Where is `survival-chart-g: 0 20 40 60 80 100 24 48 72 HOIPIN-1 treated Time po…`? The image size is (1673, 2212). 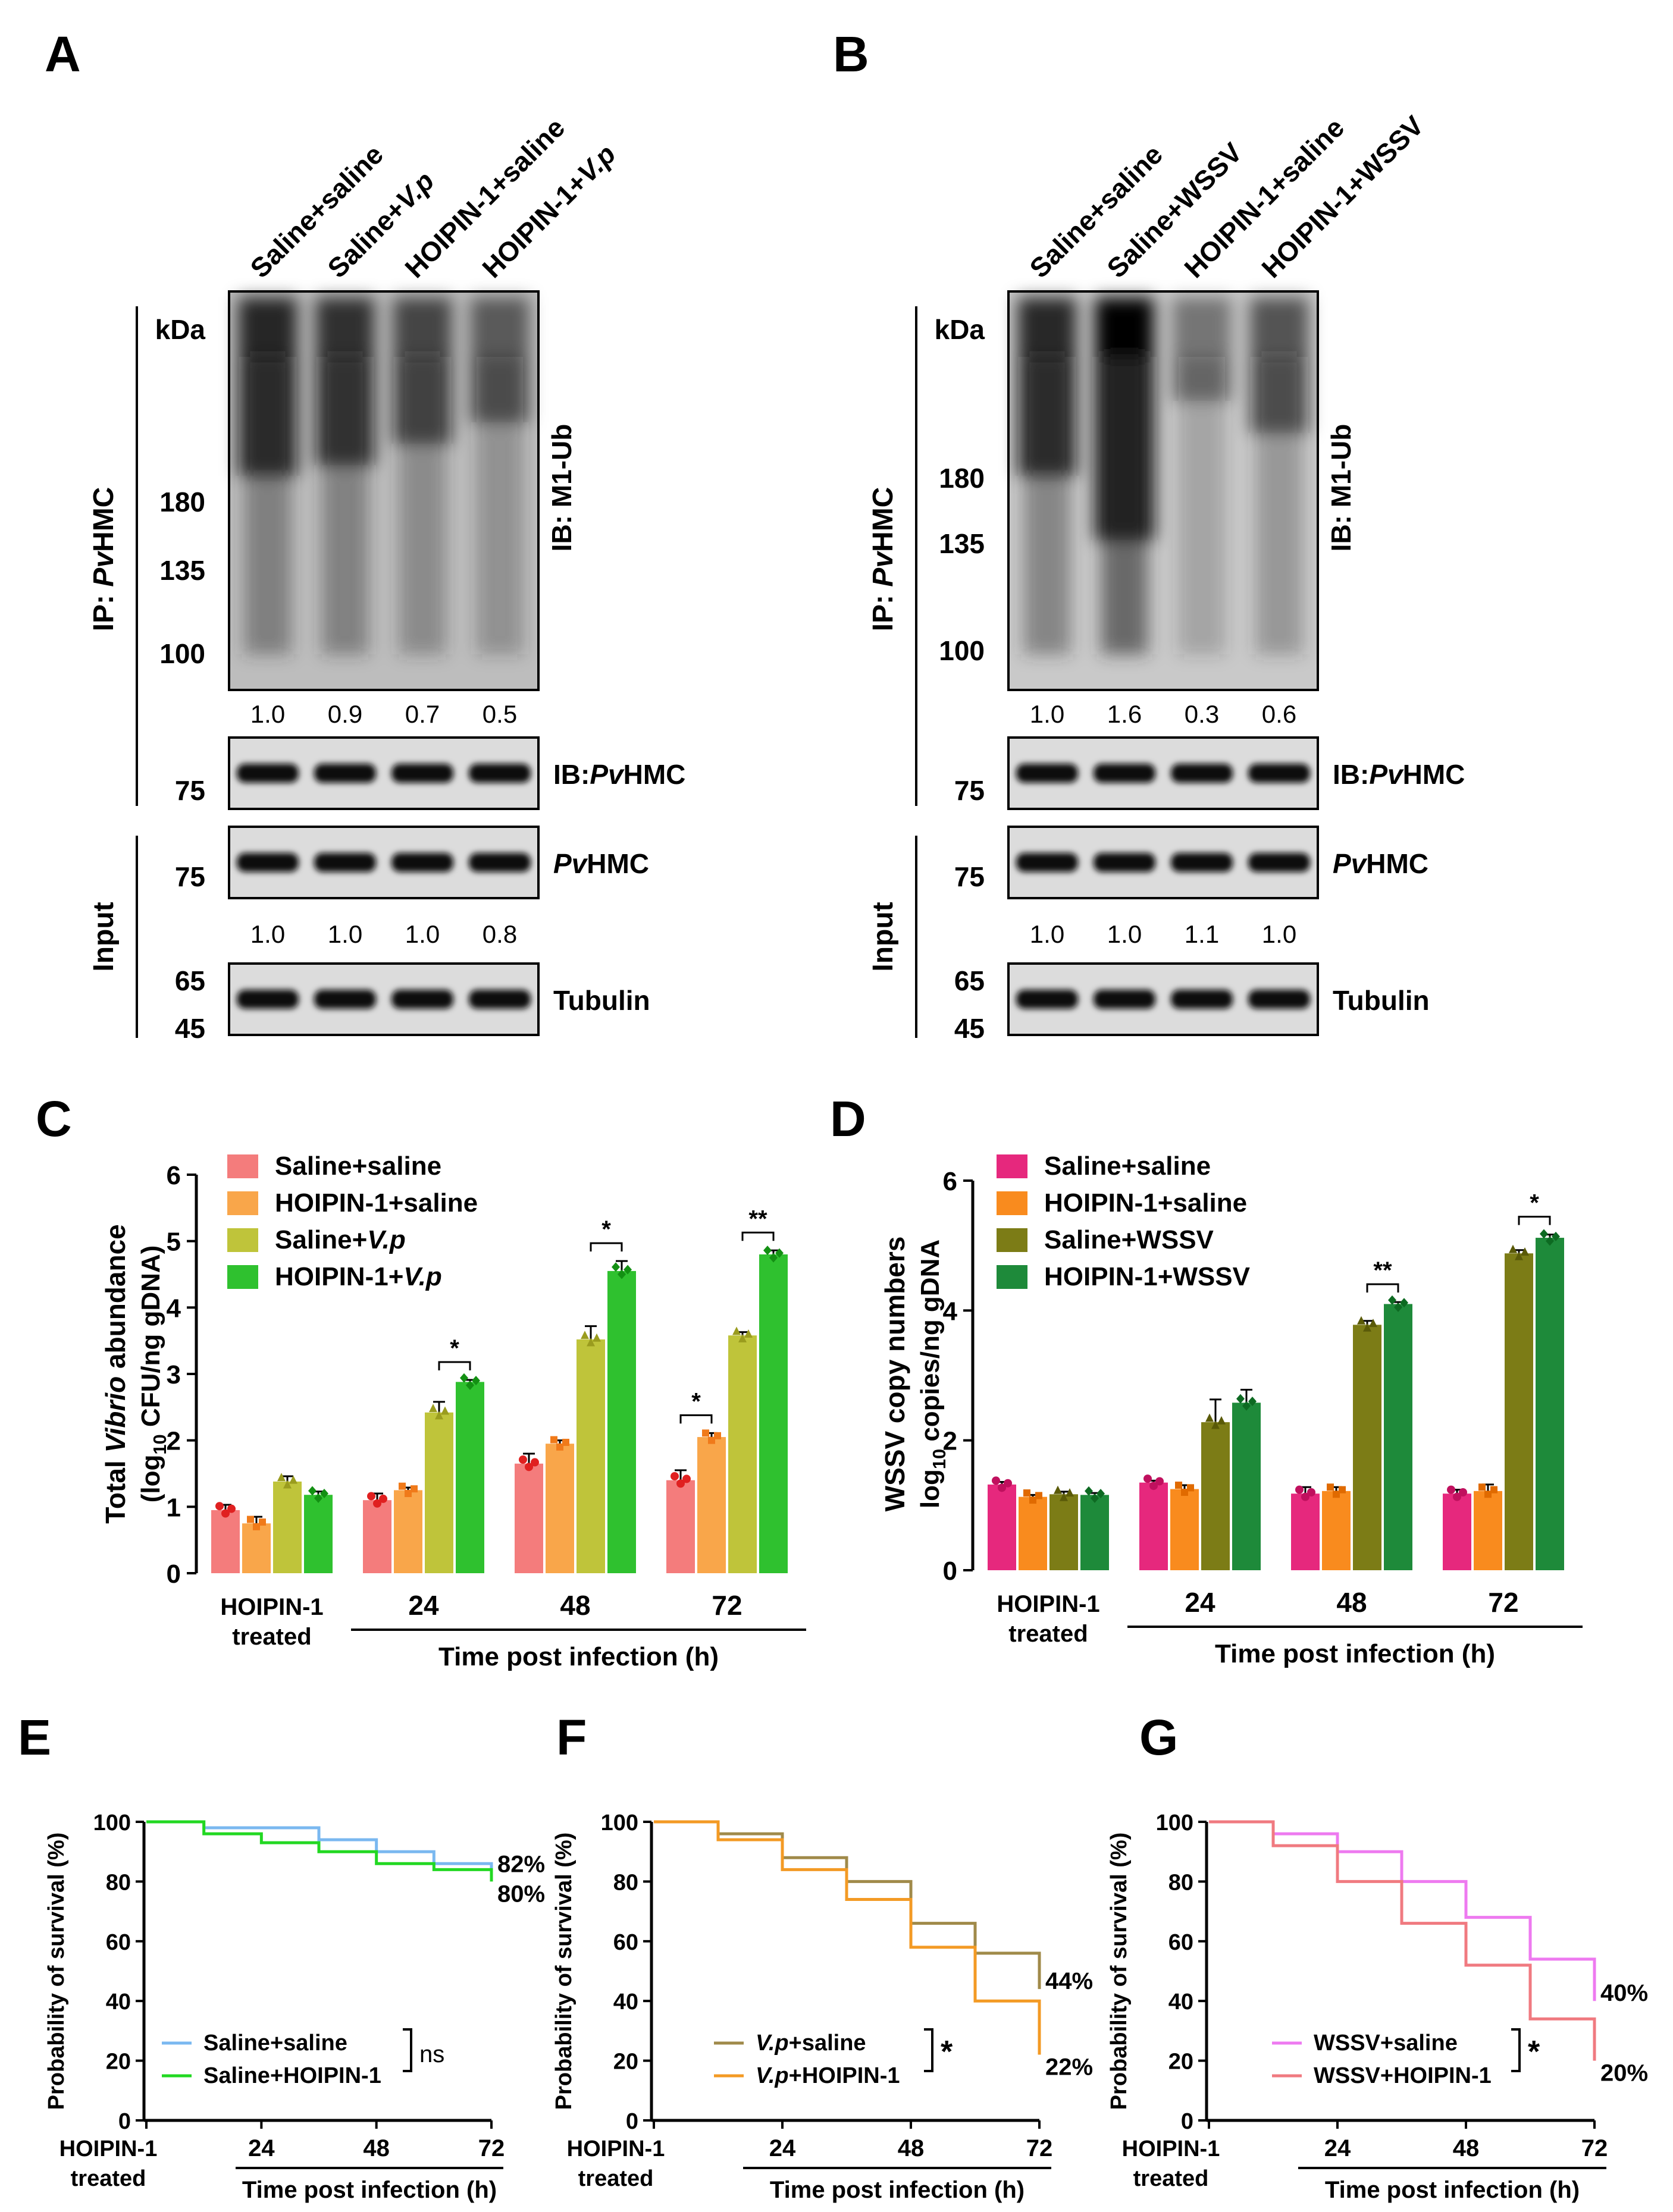
survival-chart-g: 0 20 40 60 80 100 24 48 72 HOIPIN-1 treated Time po… is located at coordinates (1377, 2007).